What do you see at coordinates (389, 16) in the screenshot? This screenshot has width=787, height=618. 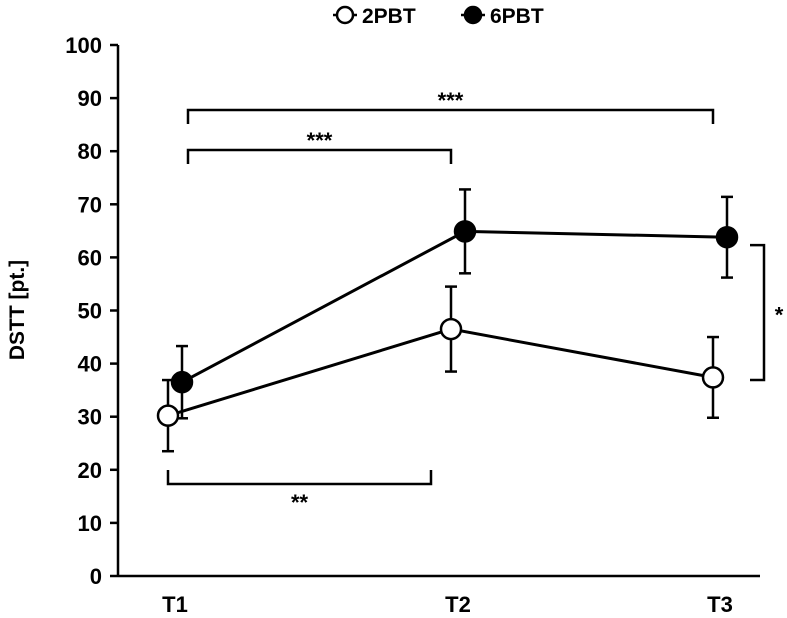 I see `legend-label: 2PBT` at bounding box center [389, 16].